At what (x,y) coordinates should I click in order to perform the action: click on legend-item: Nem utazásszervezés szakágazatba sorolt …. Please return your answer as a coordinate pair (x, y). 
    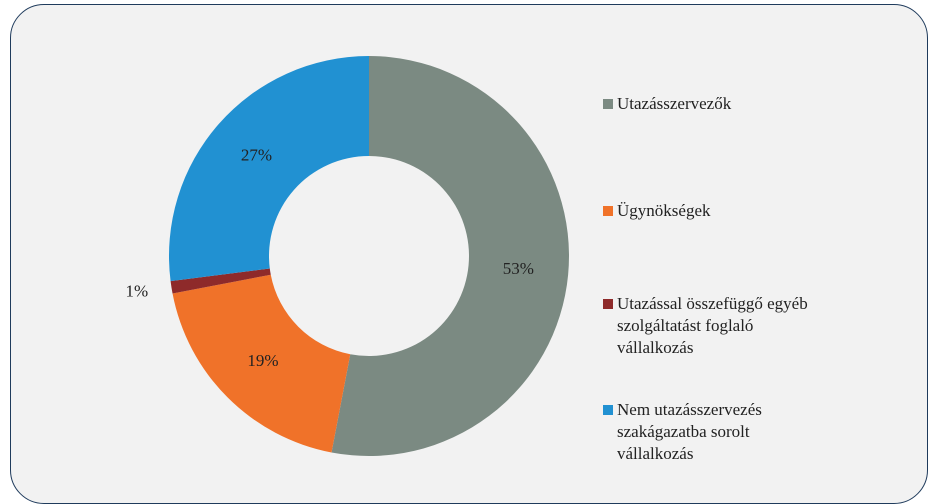
    Looking at the image, I should click on (710, 432).